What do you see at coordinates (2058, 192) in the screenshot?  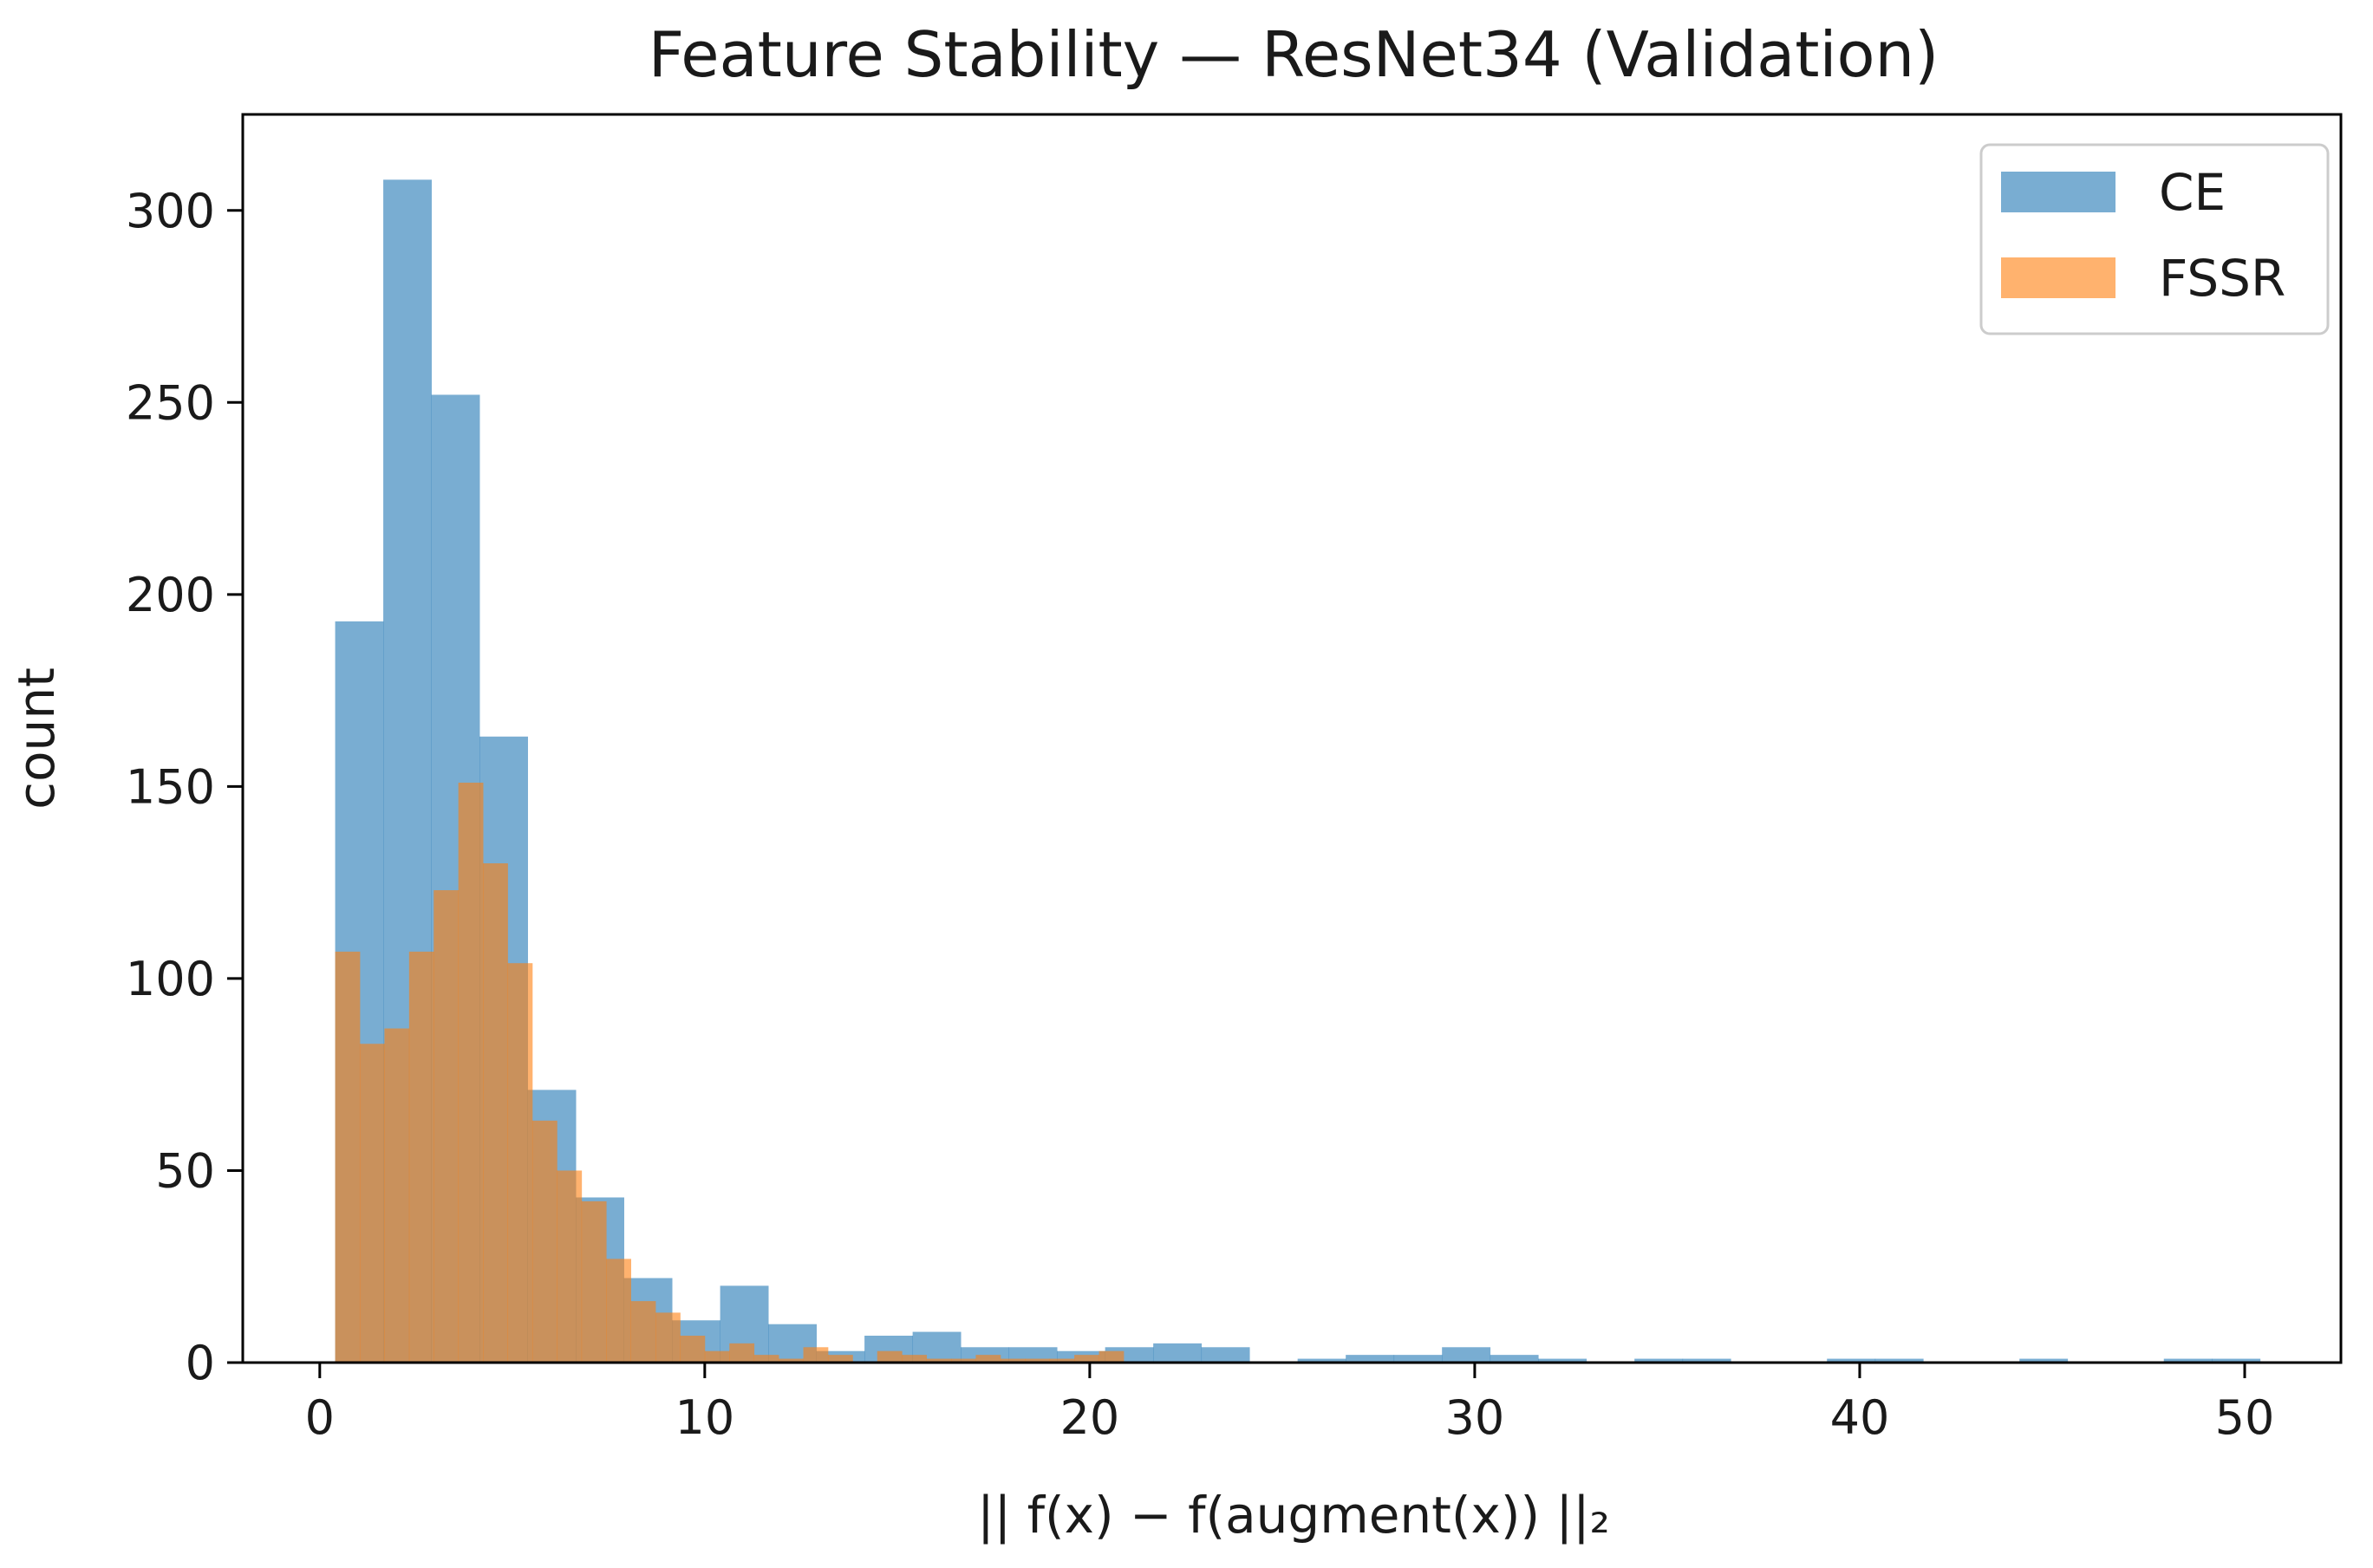 I see `legend-swatch-ce` at bounding box center [2058, 192].